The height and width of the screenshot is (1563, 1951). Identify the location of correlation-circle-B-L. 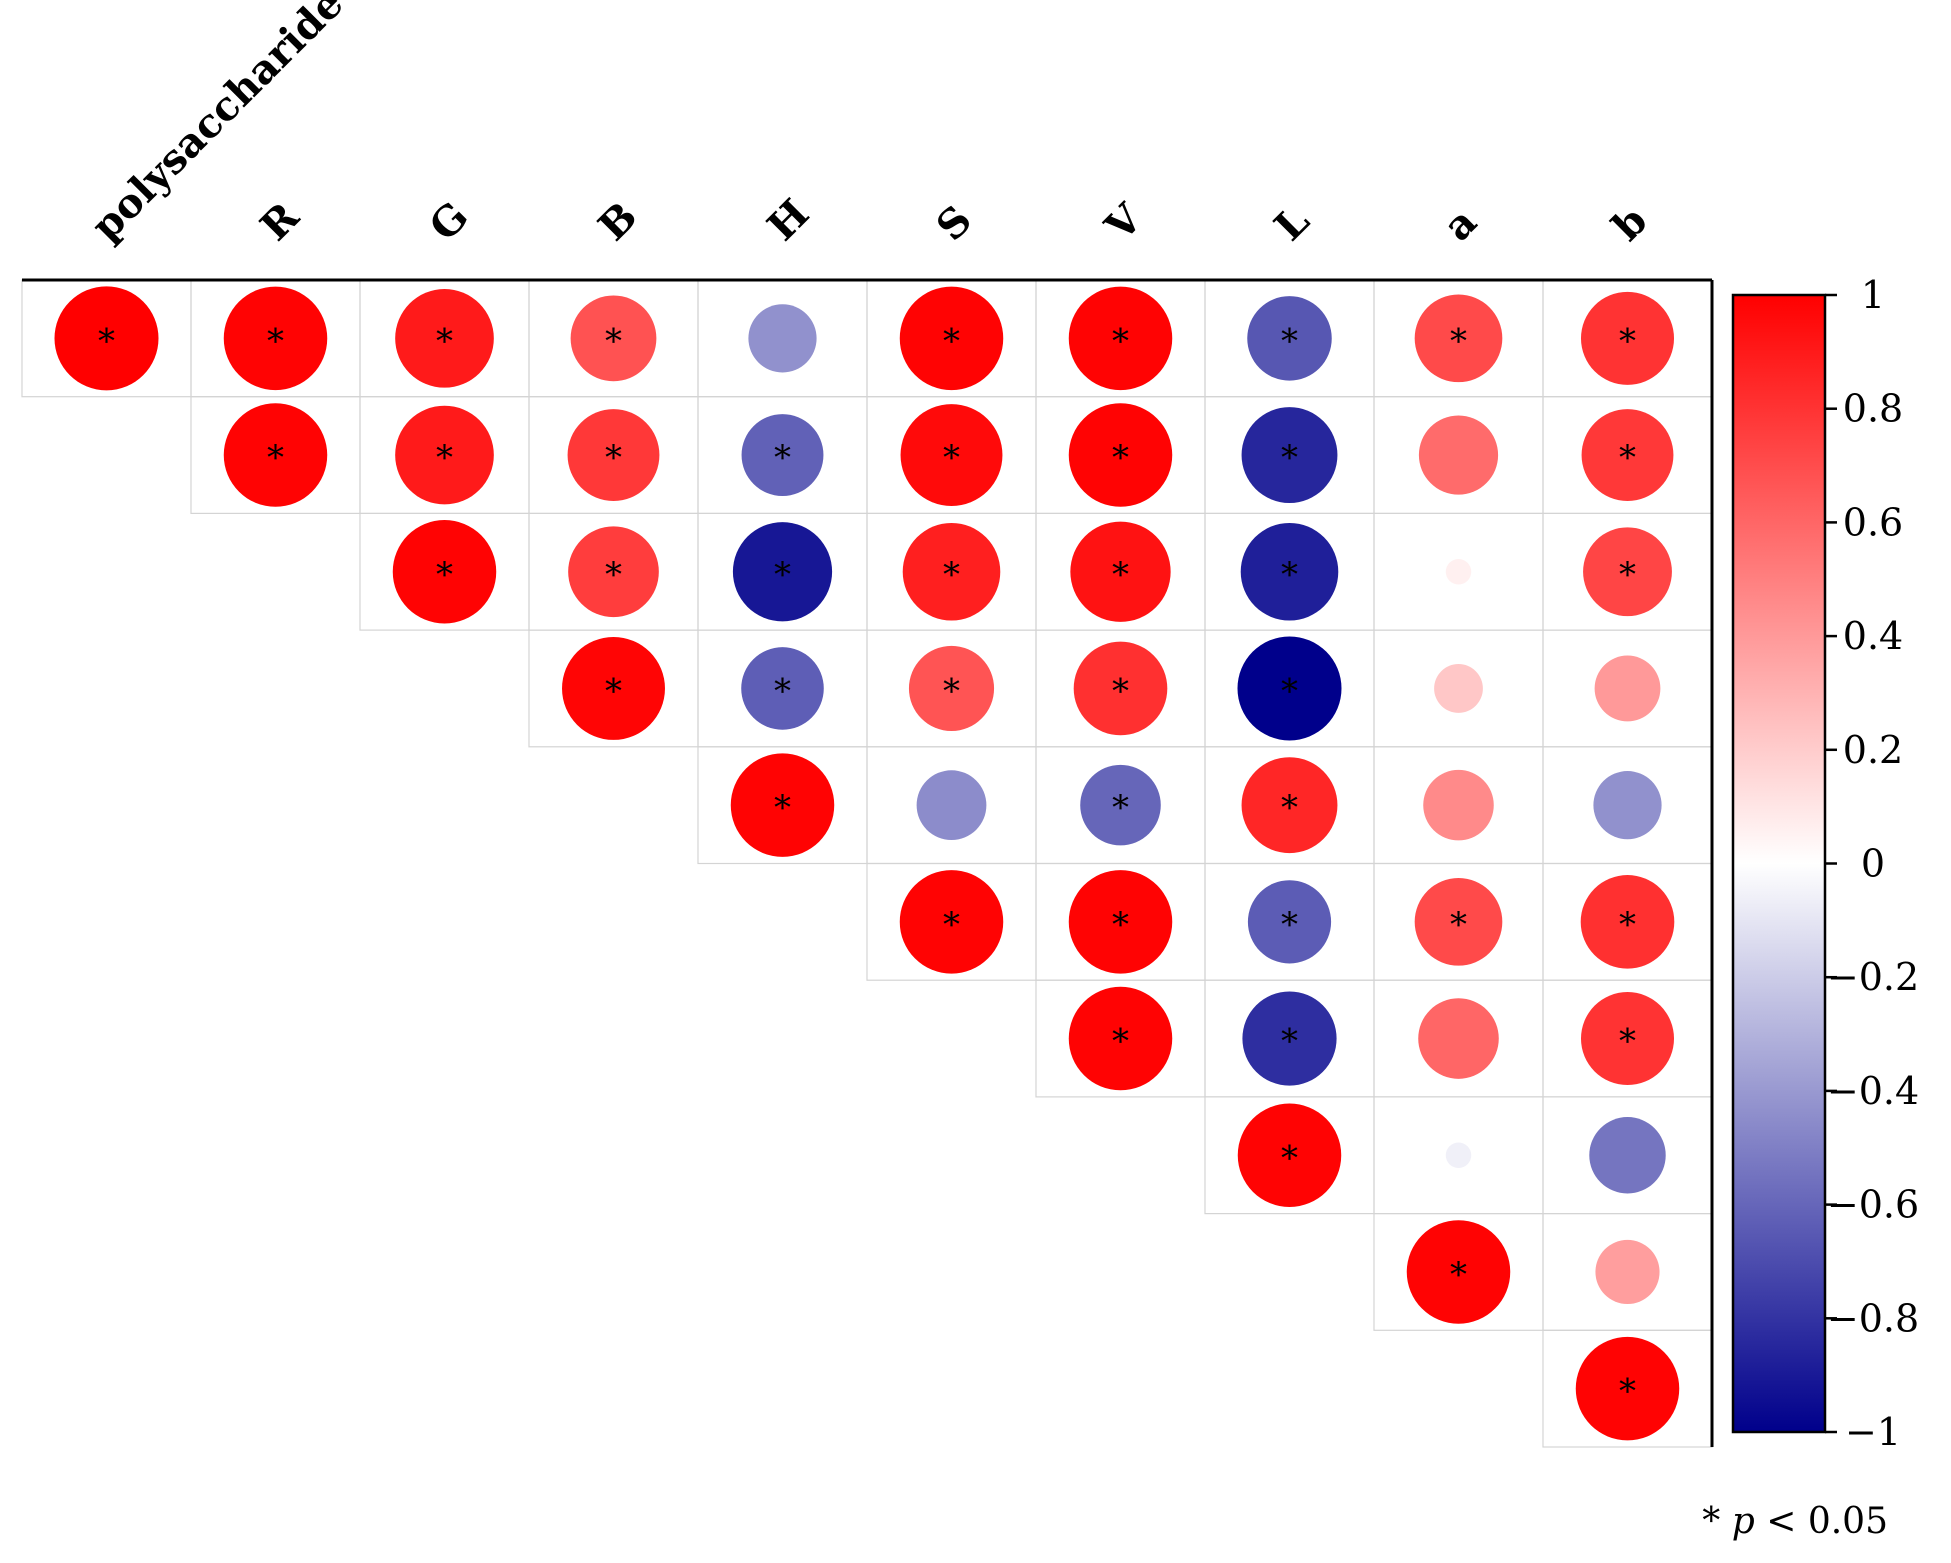
(1289, 688).